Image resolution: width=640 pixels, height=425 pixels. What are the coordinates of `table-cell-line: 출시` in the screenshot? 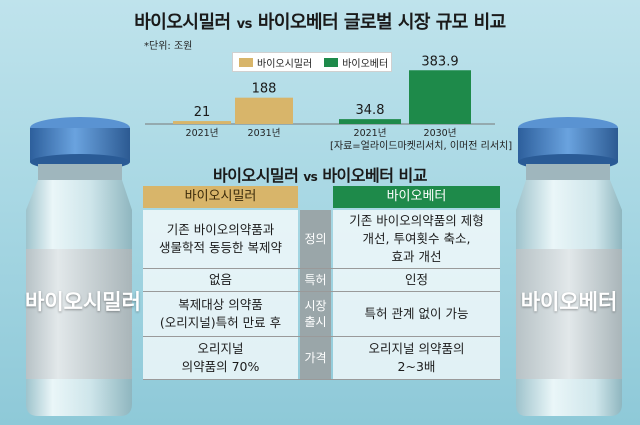 It's located at (315, 322).